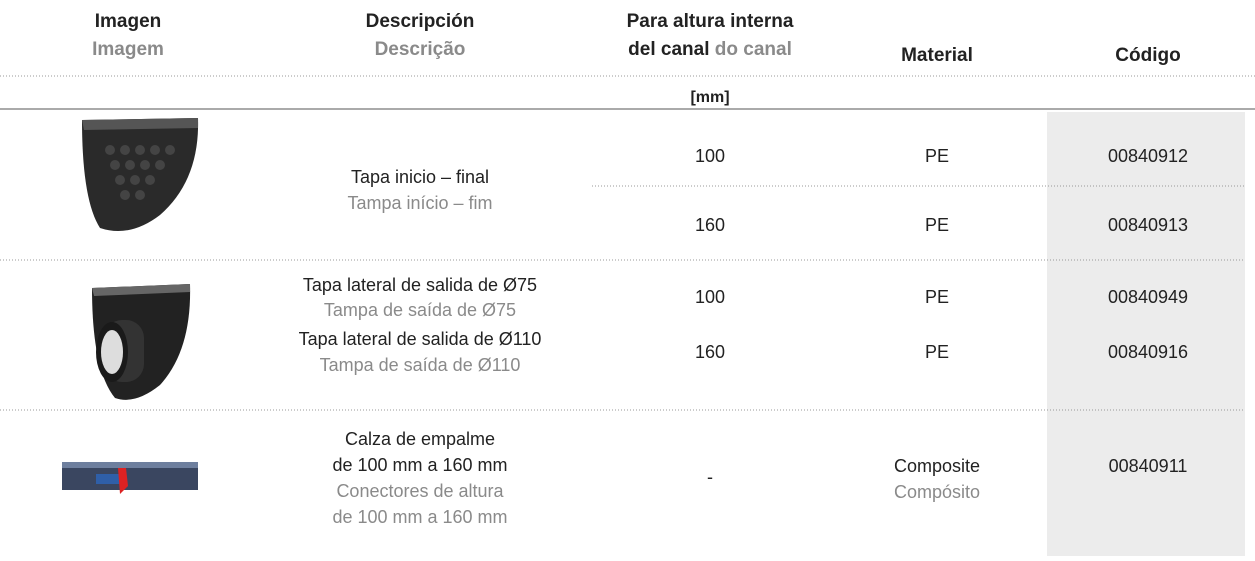  Describe the element at coordinates (420, 491) in the screenshot. I see `description: Conectores de altura` at that location.